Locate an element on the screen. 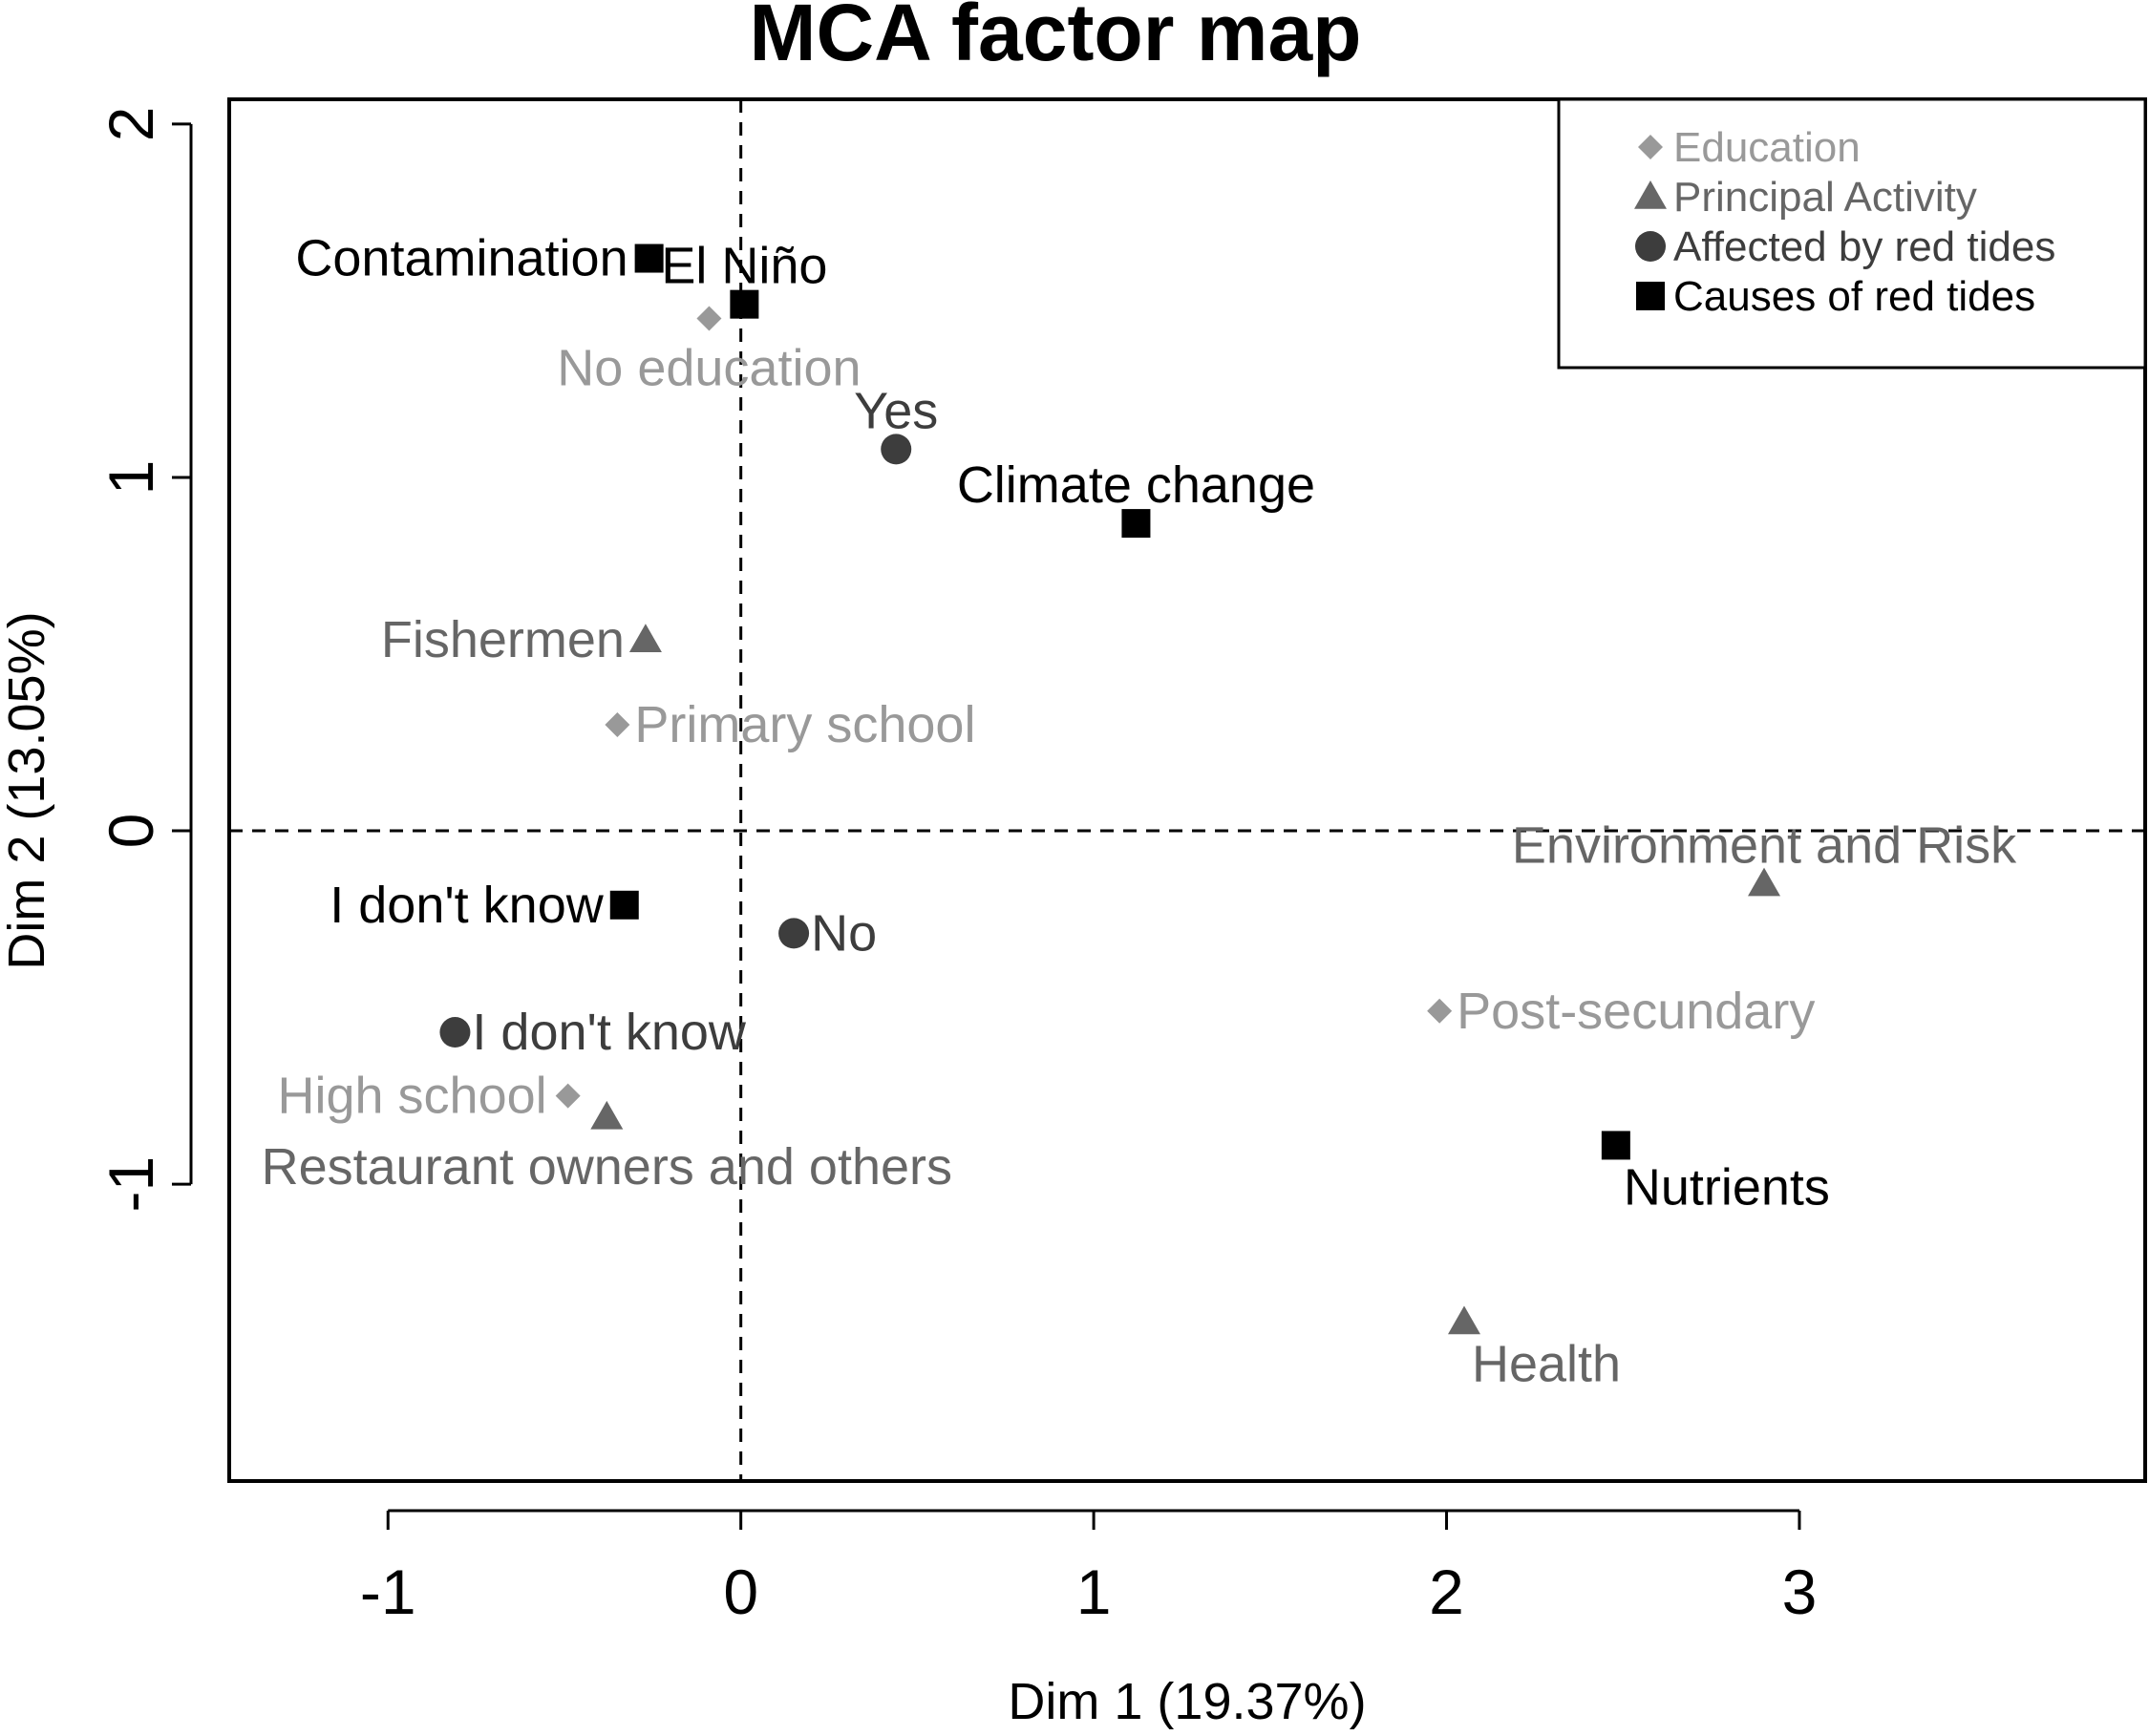  y-tick-label: 0 is located at coordinates (131, 831).